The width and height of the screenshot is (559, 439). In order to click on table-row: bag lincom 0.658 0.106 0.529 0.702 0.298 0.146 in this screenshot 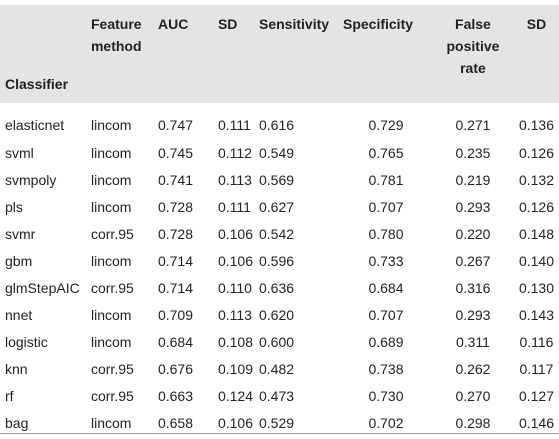, I will do `click(279, 423)`.